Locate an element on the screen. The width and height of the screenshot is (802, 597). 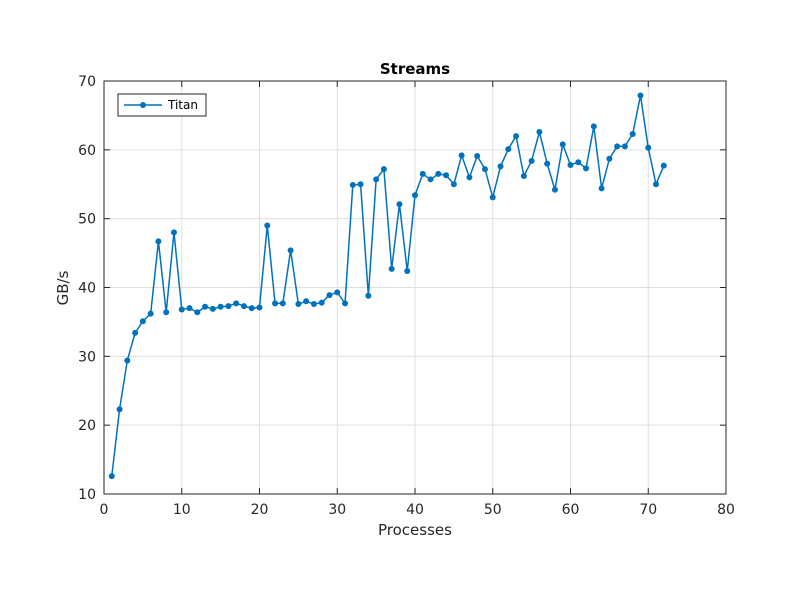
legend-marker is located at coordinates (143, 105).